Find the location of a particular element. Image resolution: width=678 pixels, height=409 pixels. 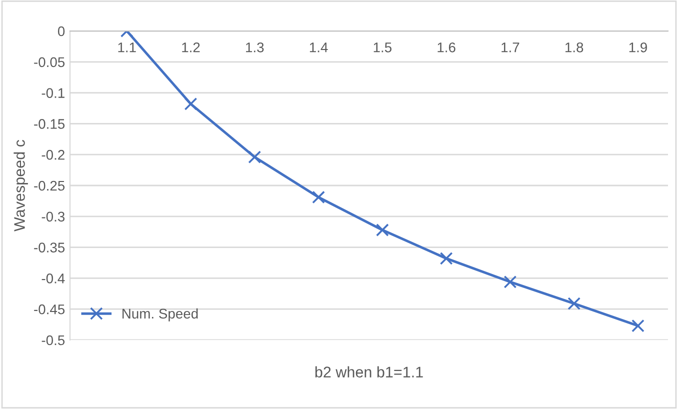

y-tick-label: -0.1 is located at coordinates (53, 93).